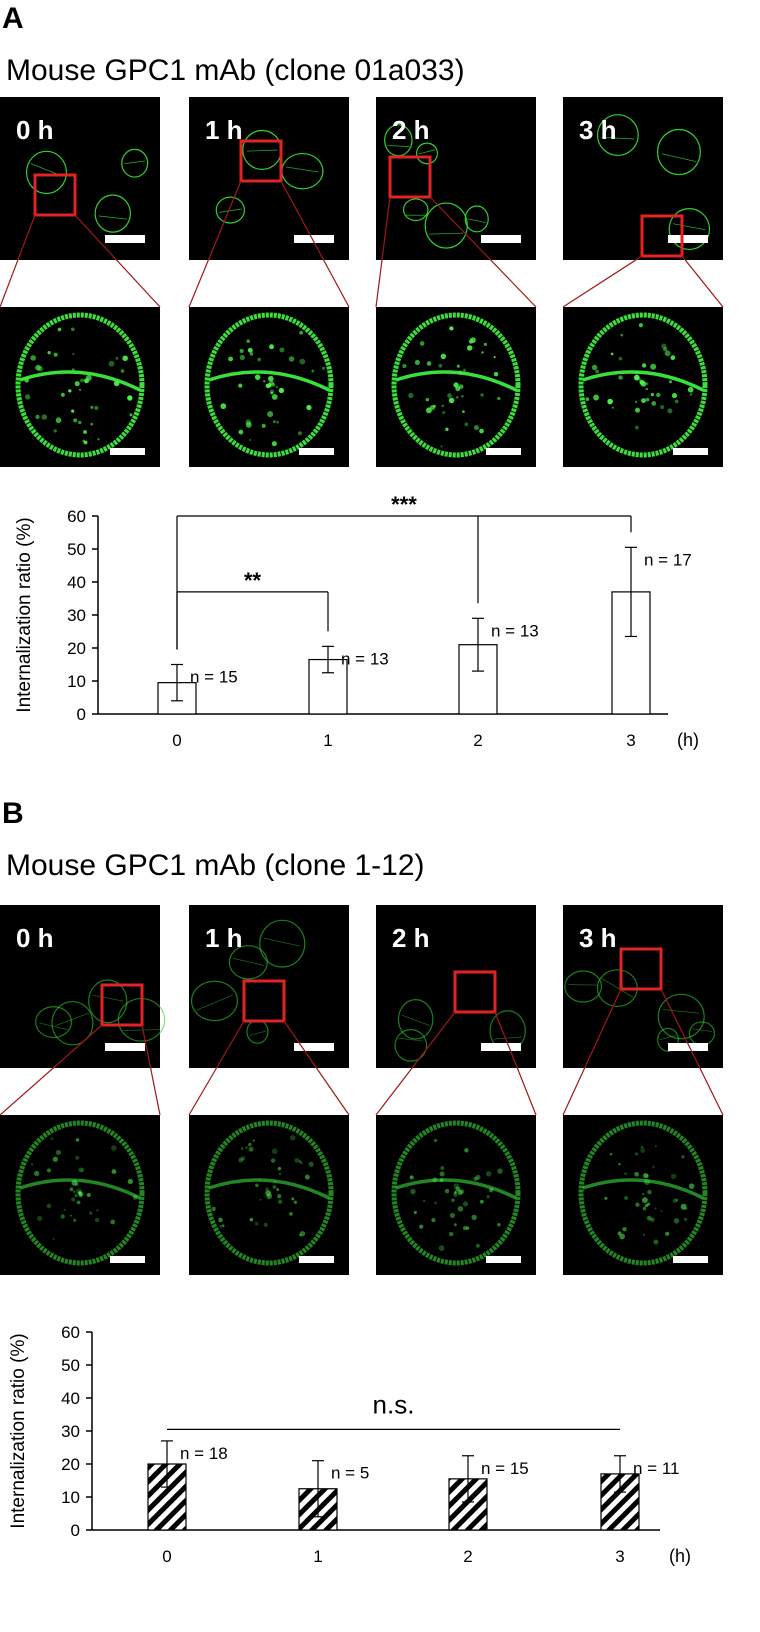  What do you see at coordinates (70, 1332) in the screenshot?
I see `y-tick-label: 60` at bounding box center [70, 1332].